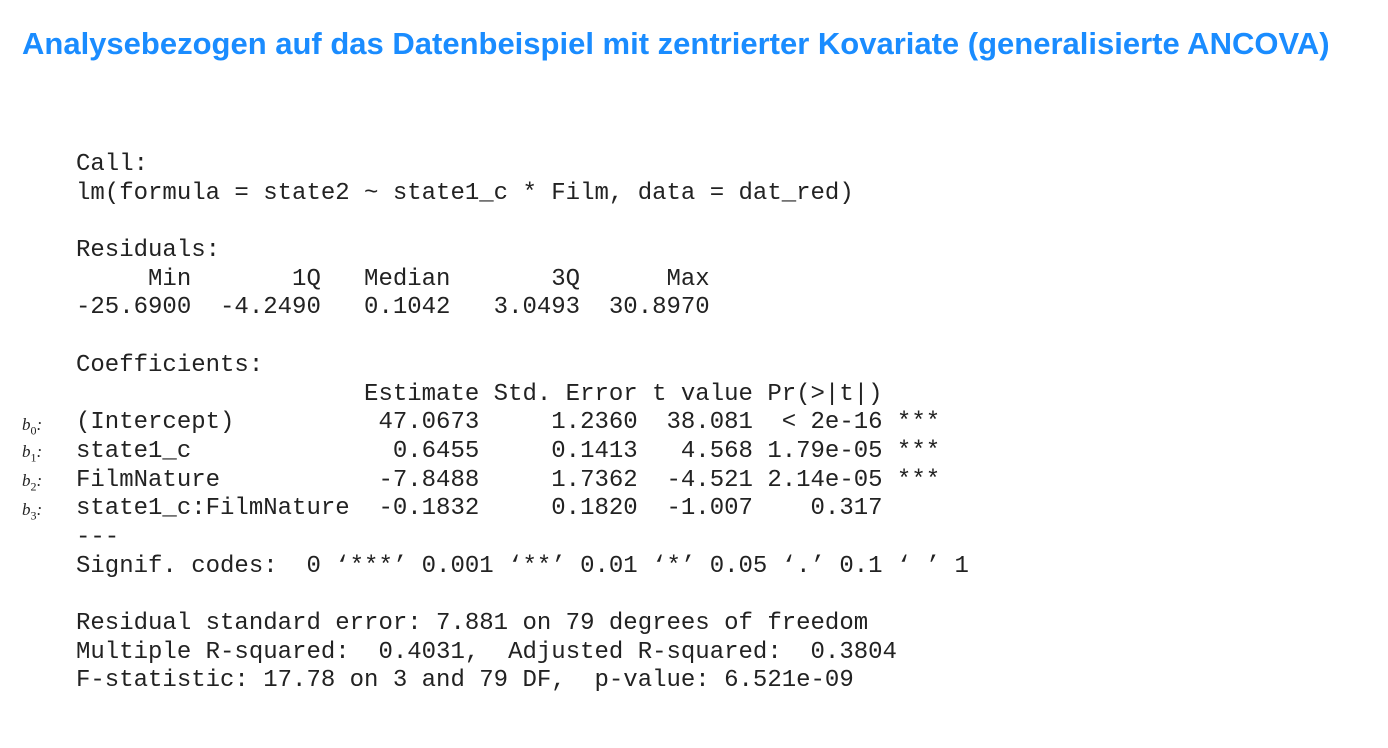 This screenshot has width=1388, height=748. Describe the element at coordinates (170, 365) in the screenshot. I see `coefficients-label: Coefficients:` at that location.